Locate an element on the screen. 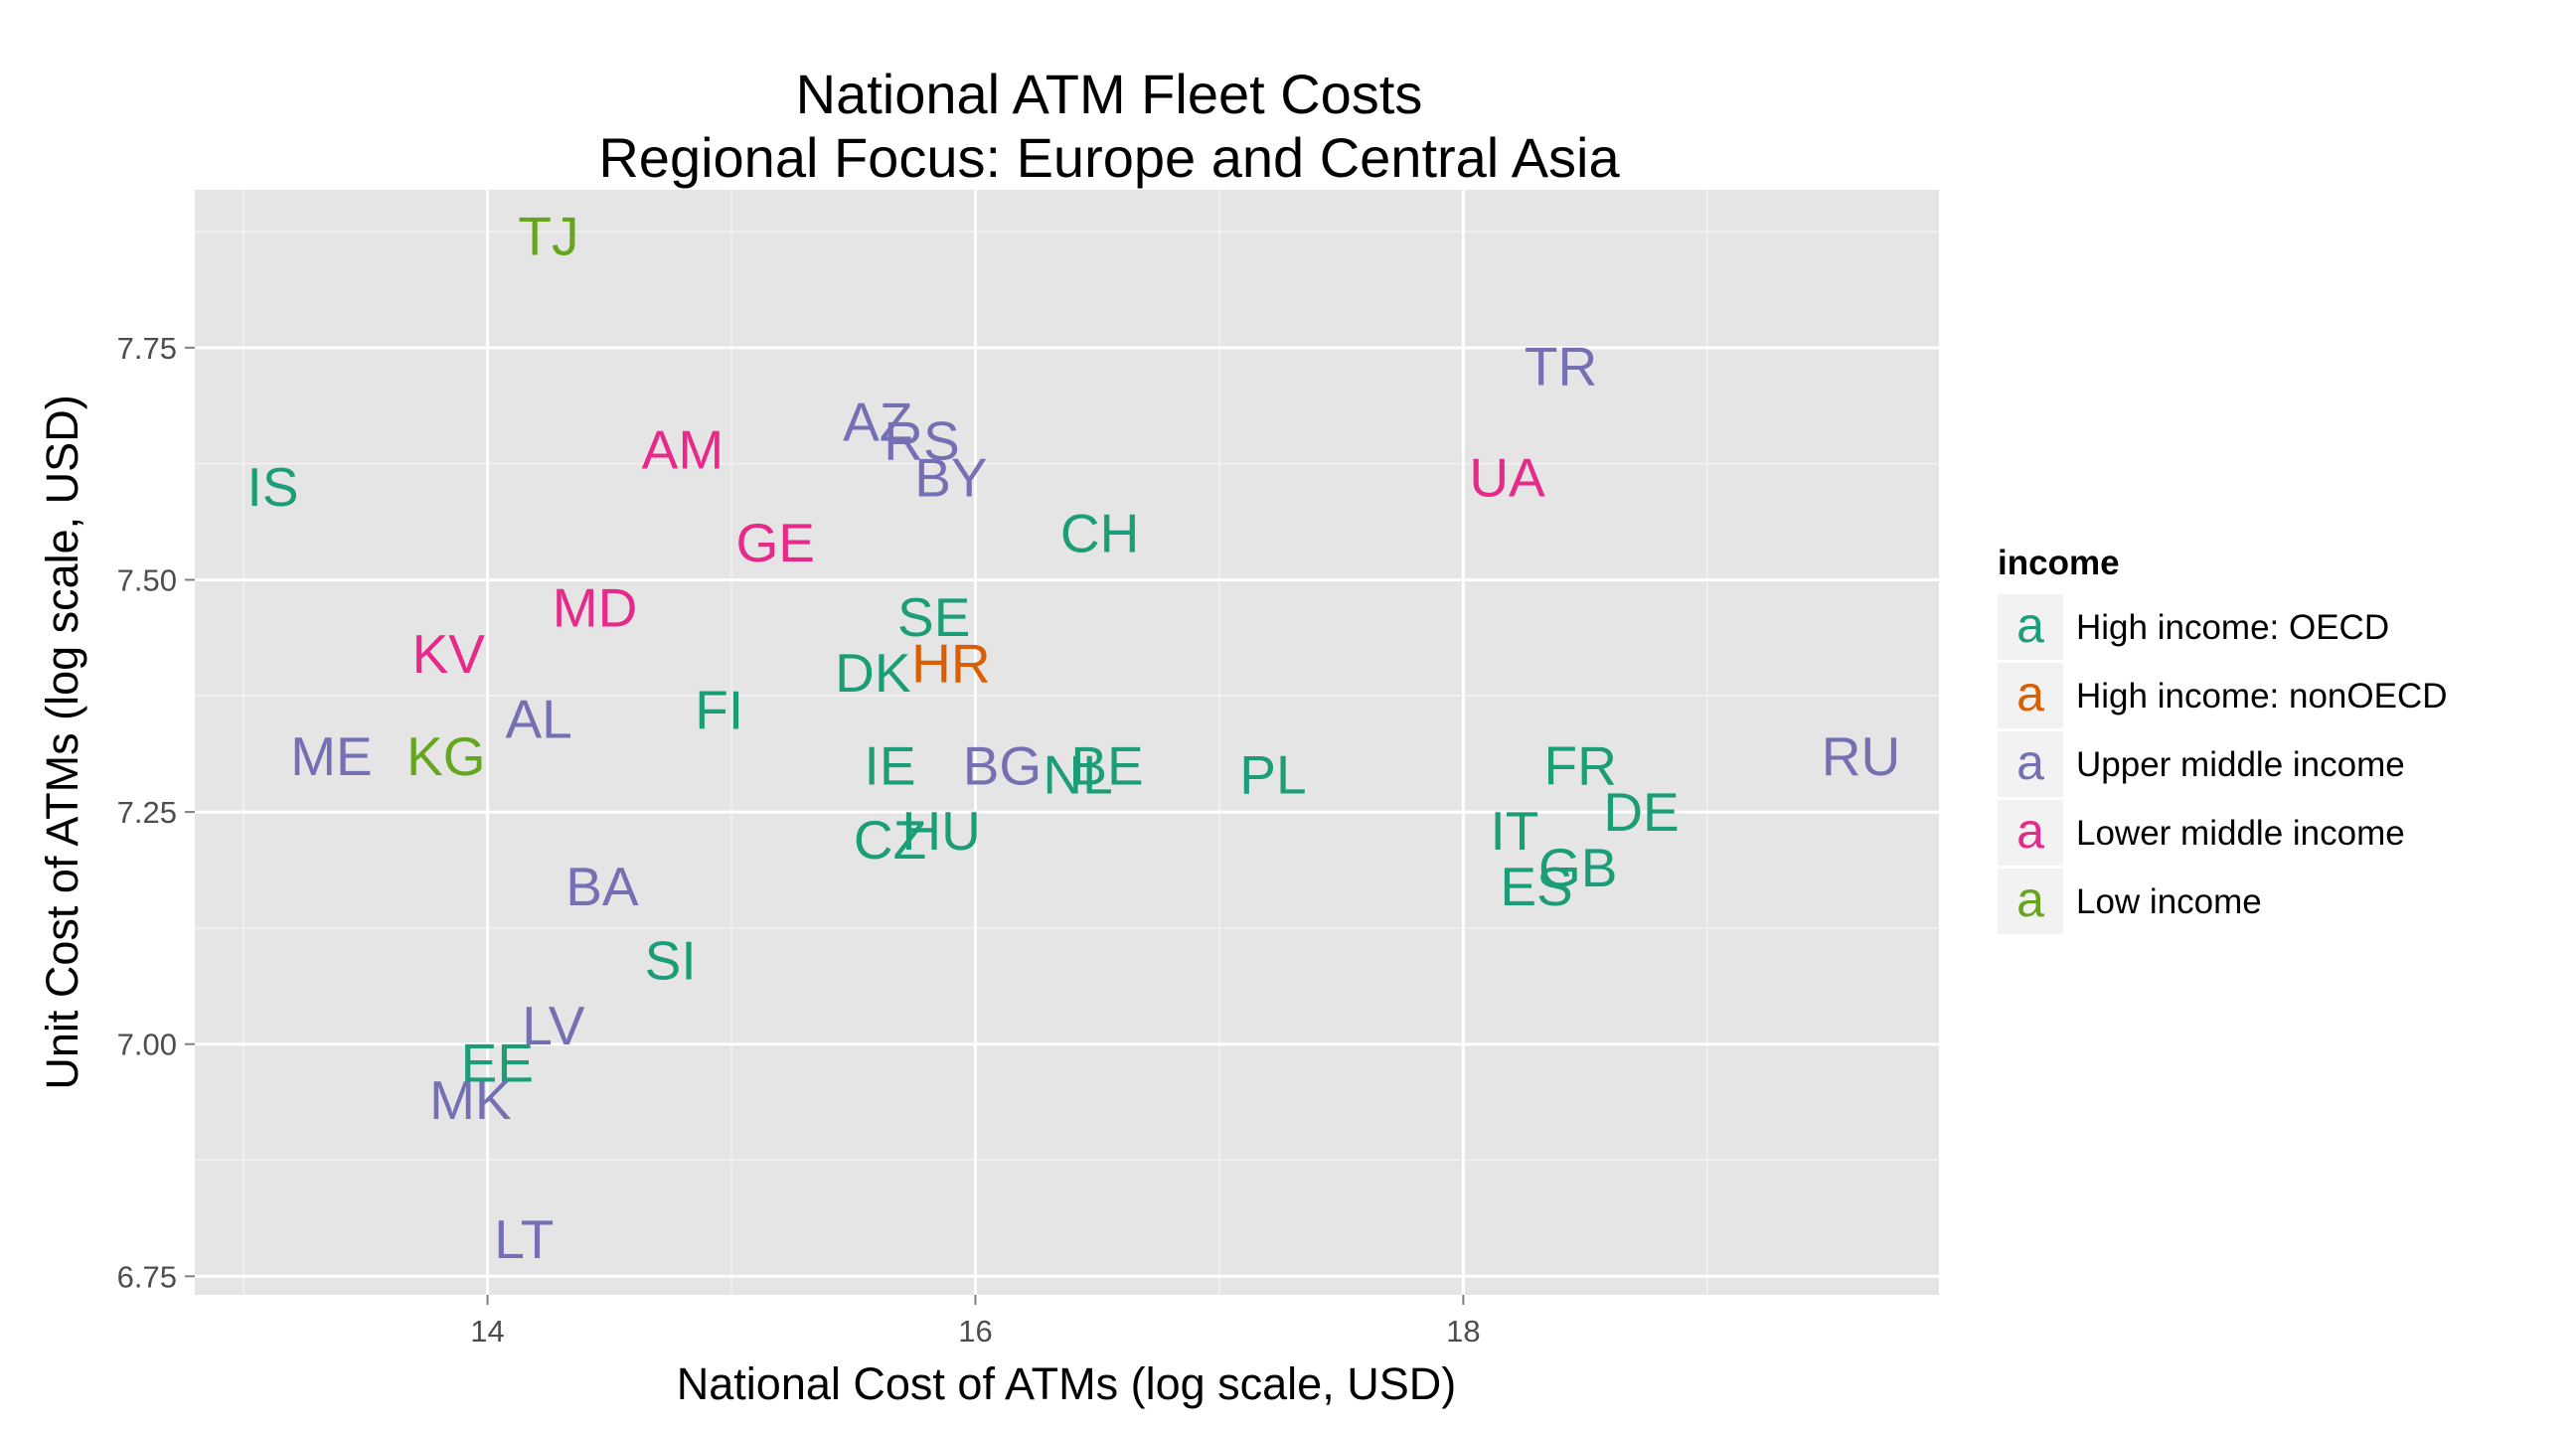 The width and height of the screenshot is (2576, 1431). y-tick-label: 6.75 is located at coordinates (147, 1276).